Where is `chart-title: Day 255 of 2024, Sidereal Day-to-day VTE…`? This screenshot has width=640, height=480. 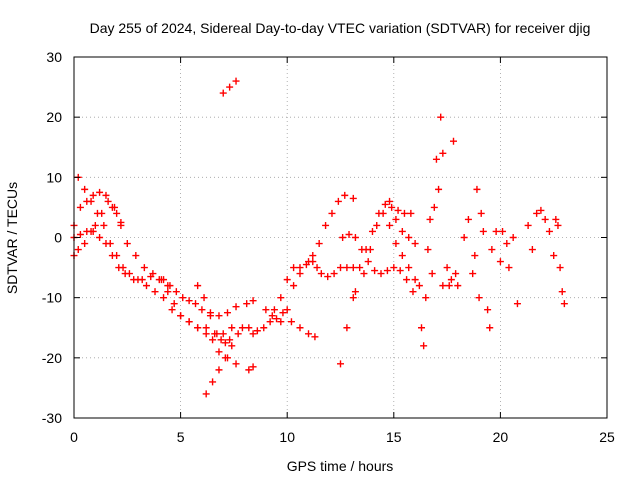
chart-title: Day 255 of 2024, Sidereal Day-to-day VTE… is located at coordinates (340, 28).